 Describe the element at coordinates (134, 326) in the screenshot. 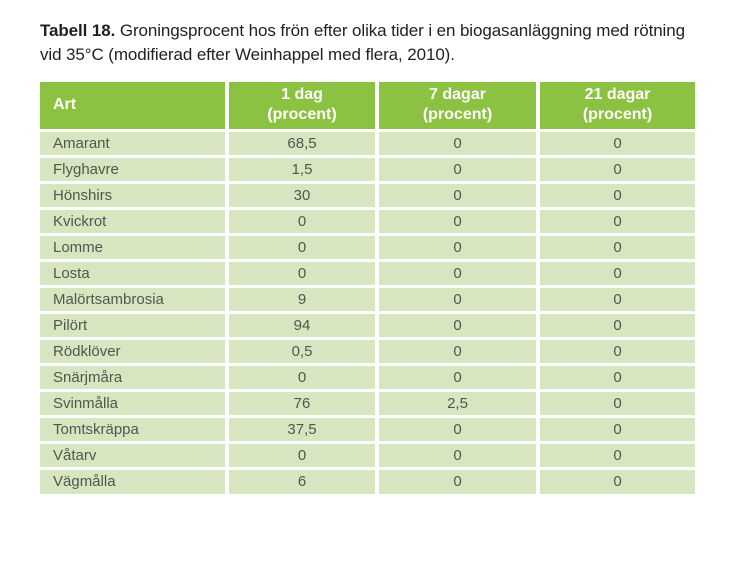

I see `cell-art: Pilört` at that location.